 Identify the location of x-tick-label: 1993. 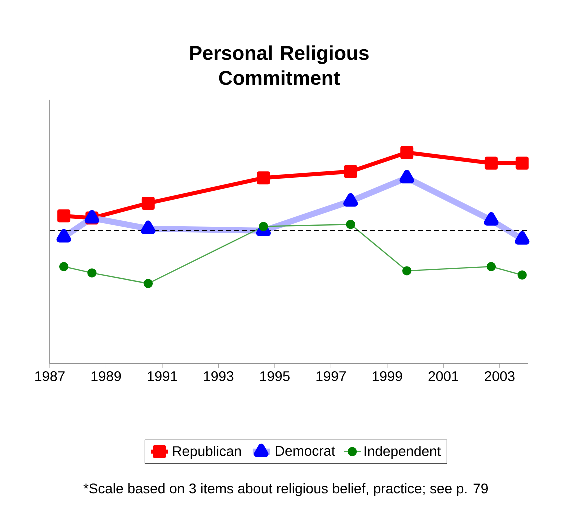
(219, 376).